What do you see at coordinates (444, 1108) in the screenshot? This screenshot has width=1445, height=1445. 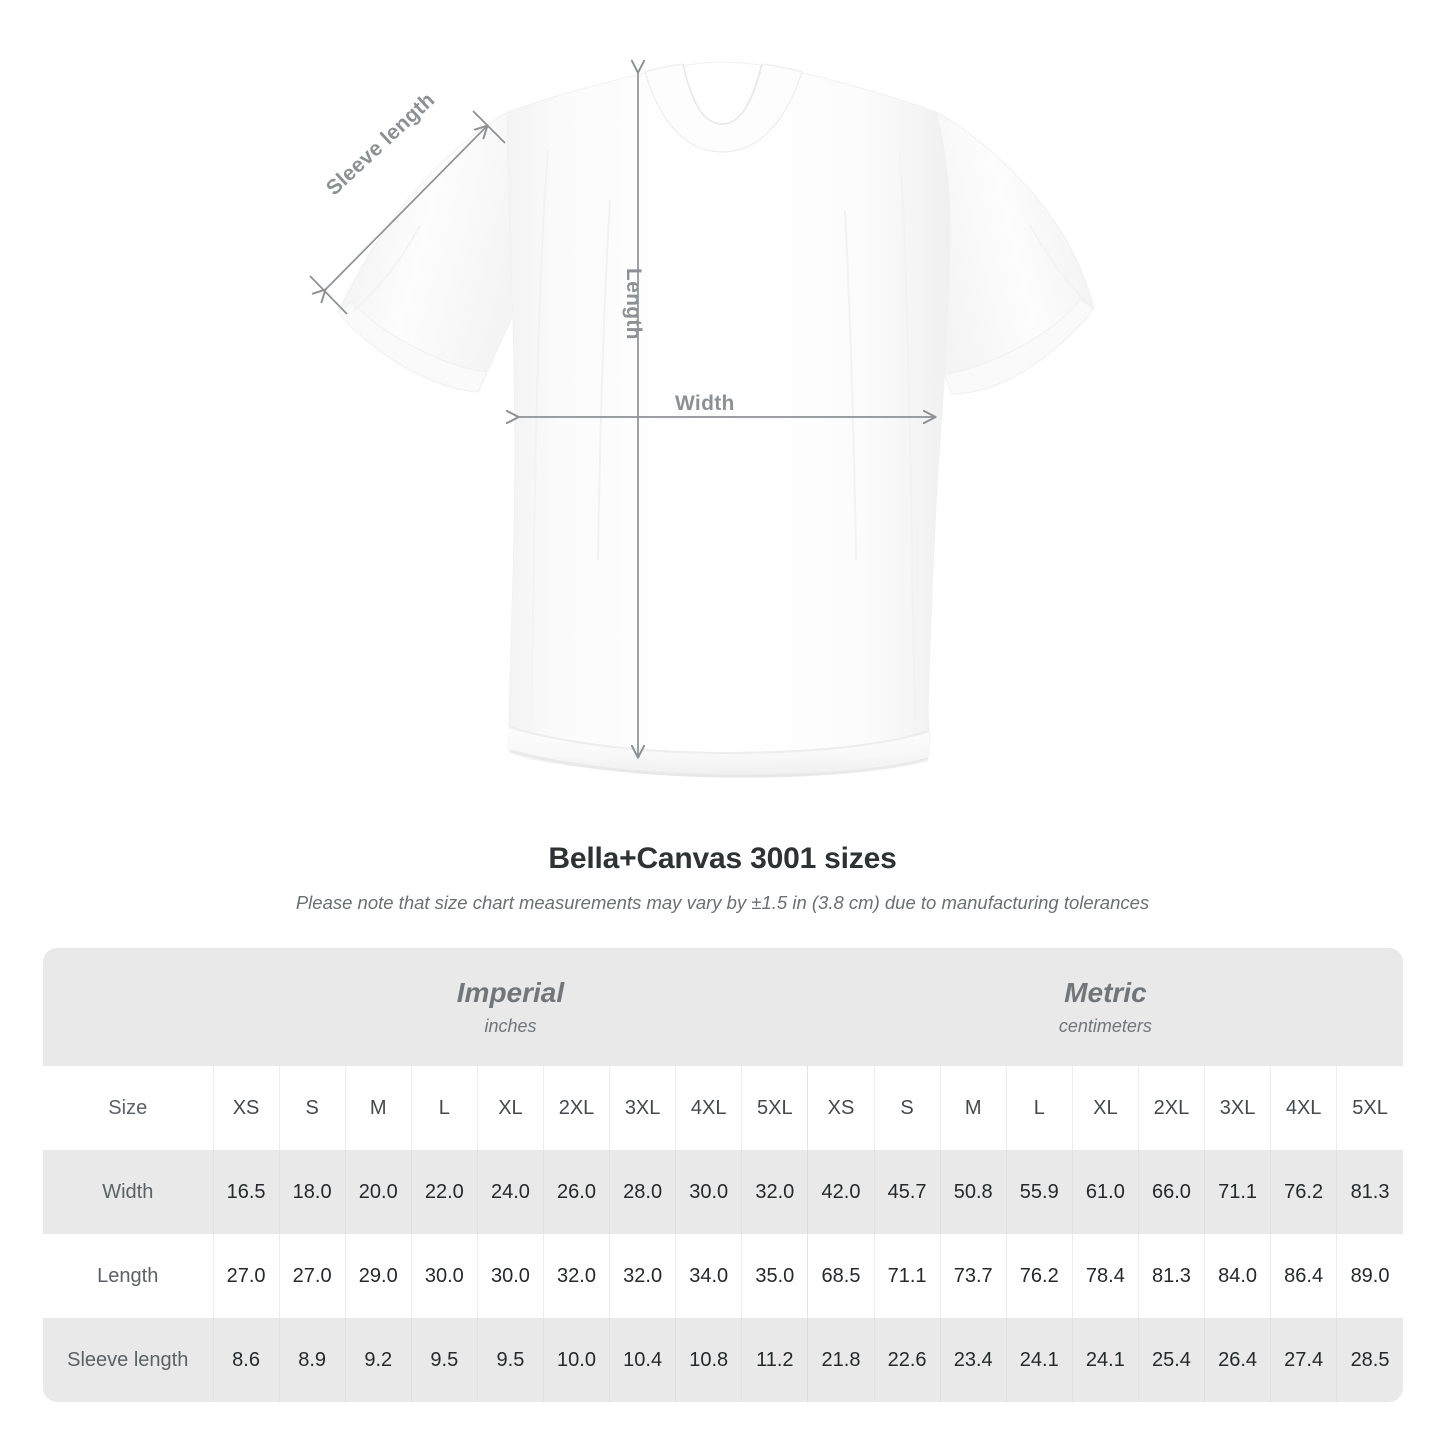 I see `size-header-l-imperial: L` at bounding box center [444, 1108].